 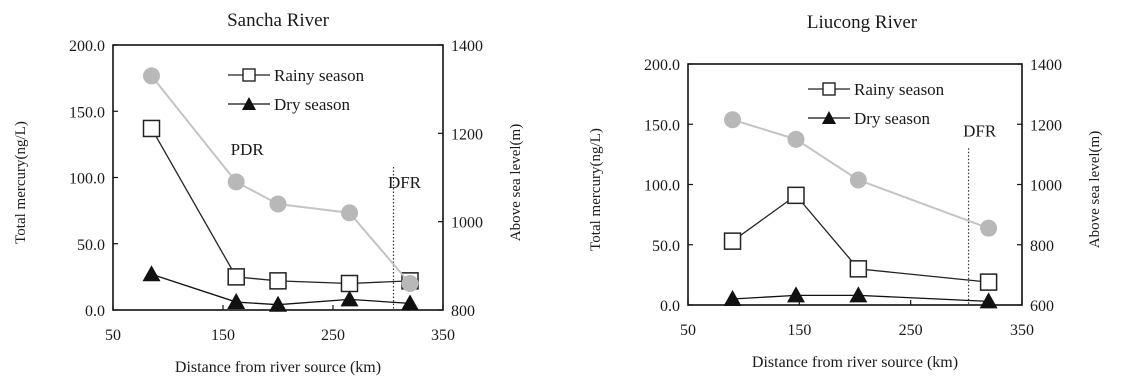 What do you see at coordinates (248, 149) in the screenshot?
I see `annotation-label: PDR` at bounding box center [248, 149].